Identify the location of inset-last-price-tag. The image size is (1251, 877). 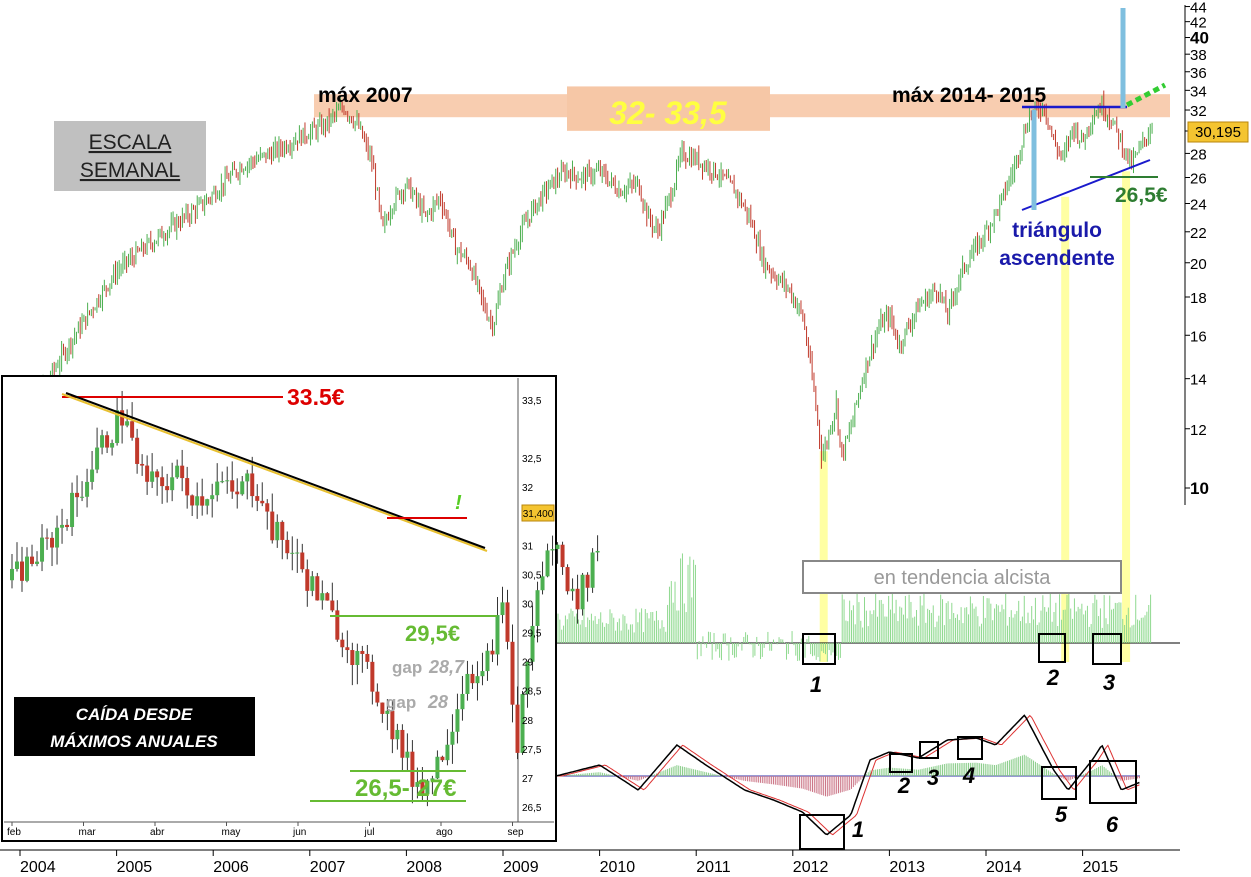
(538, 513).